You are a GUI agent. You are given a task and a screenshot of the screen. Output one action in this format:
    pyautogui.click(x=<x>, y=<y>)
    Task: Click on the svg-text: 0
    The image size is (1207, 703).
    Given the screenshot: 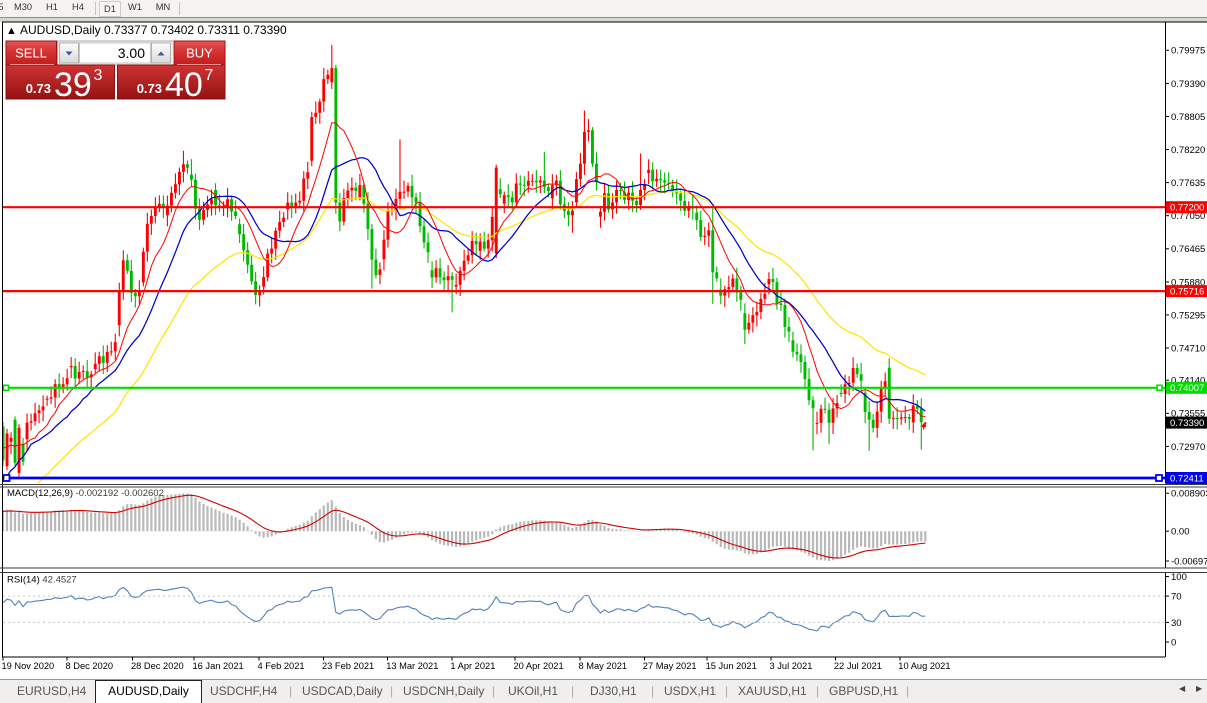 What is the action you would take?
    pyautogui.click(x=1173, y=642)
    